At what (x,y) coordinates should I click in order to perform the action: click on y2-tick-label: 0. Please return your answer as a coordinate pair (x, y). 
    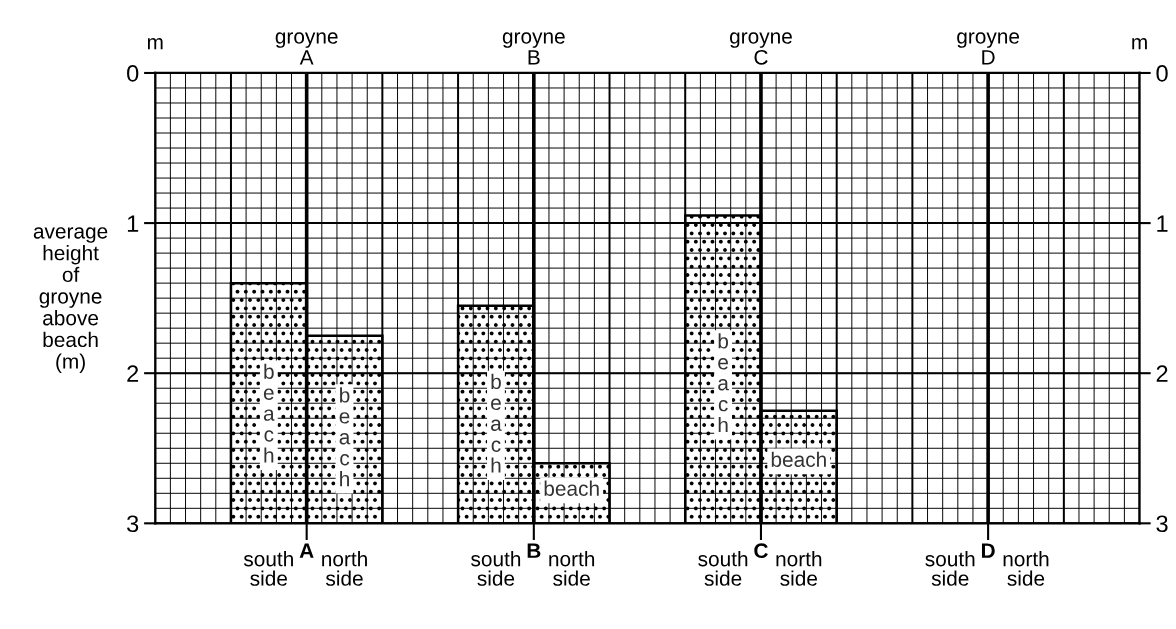
    Looking at the image, I should click on (1162, 73).